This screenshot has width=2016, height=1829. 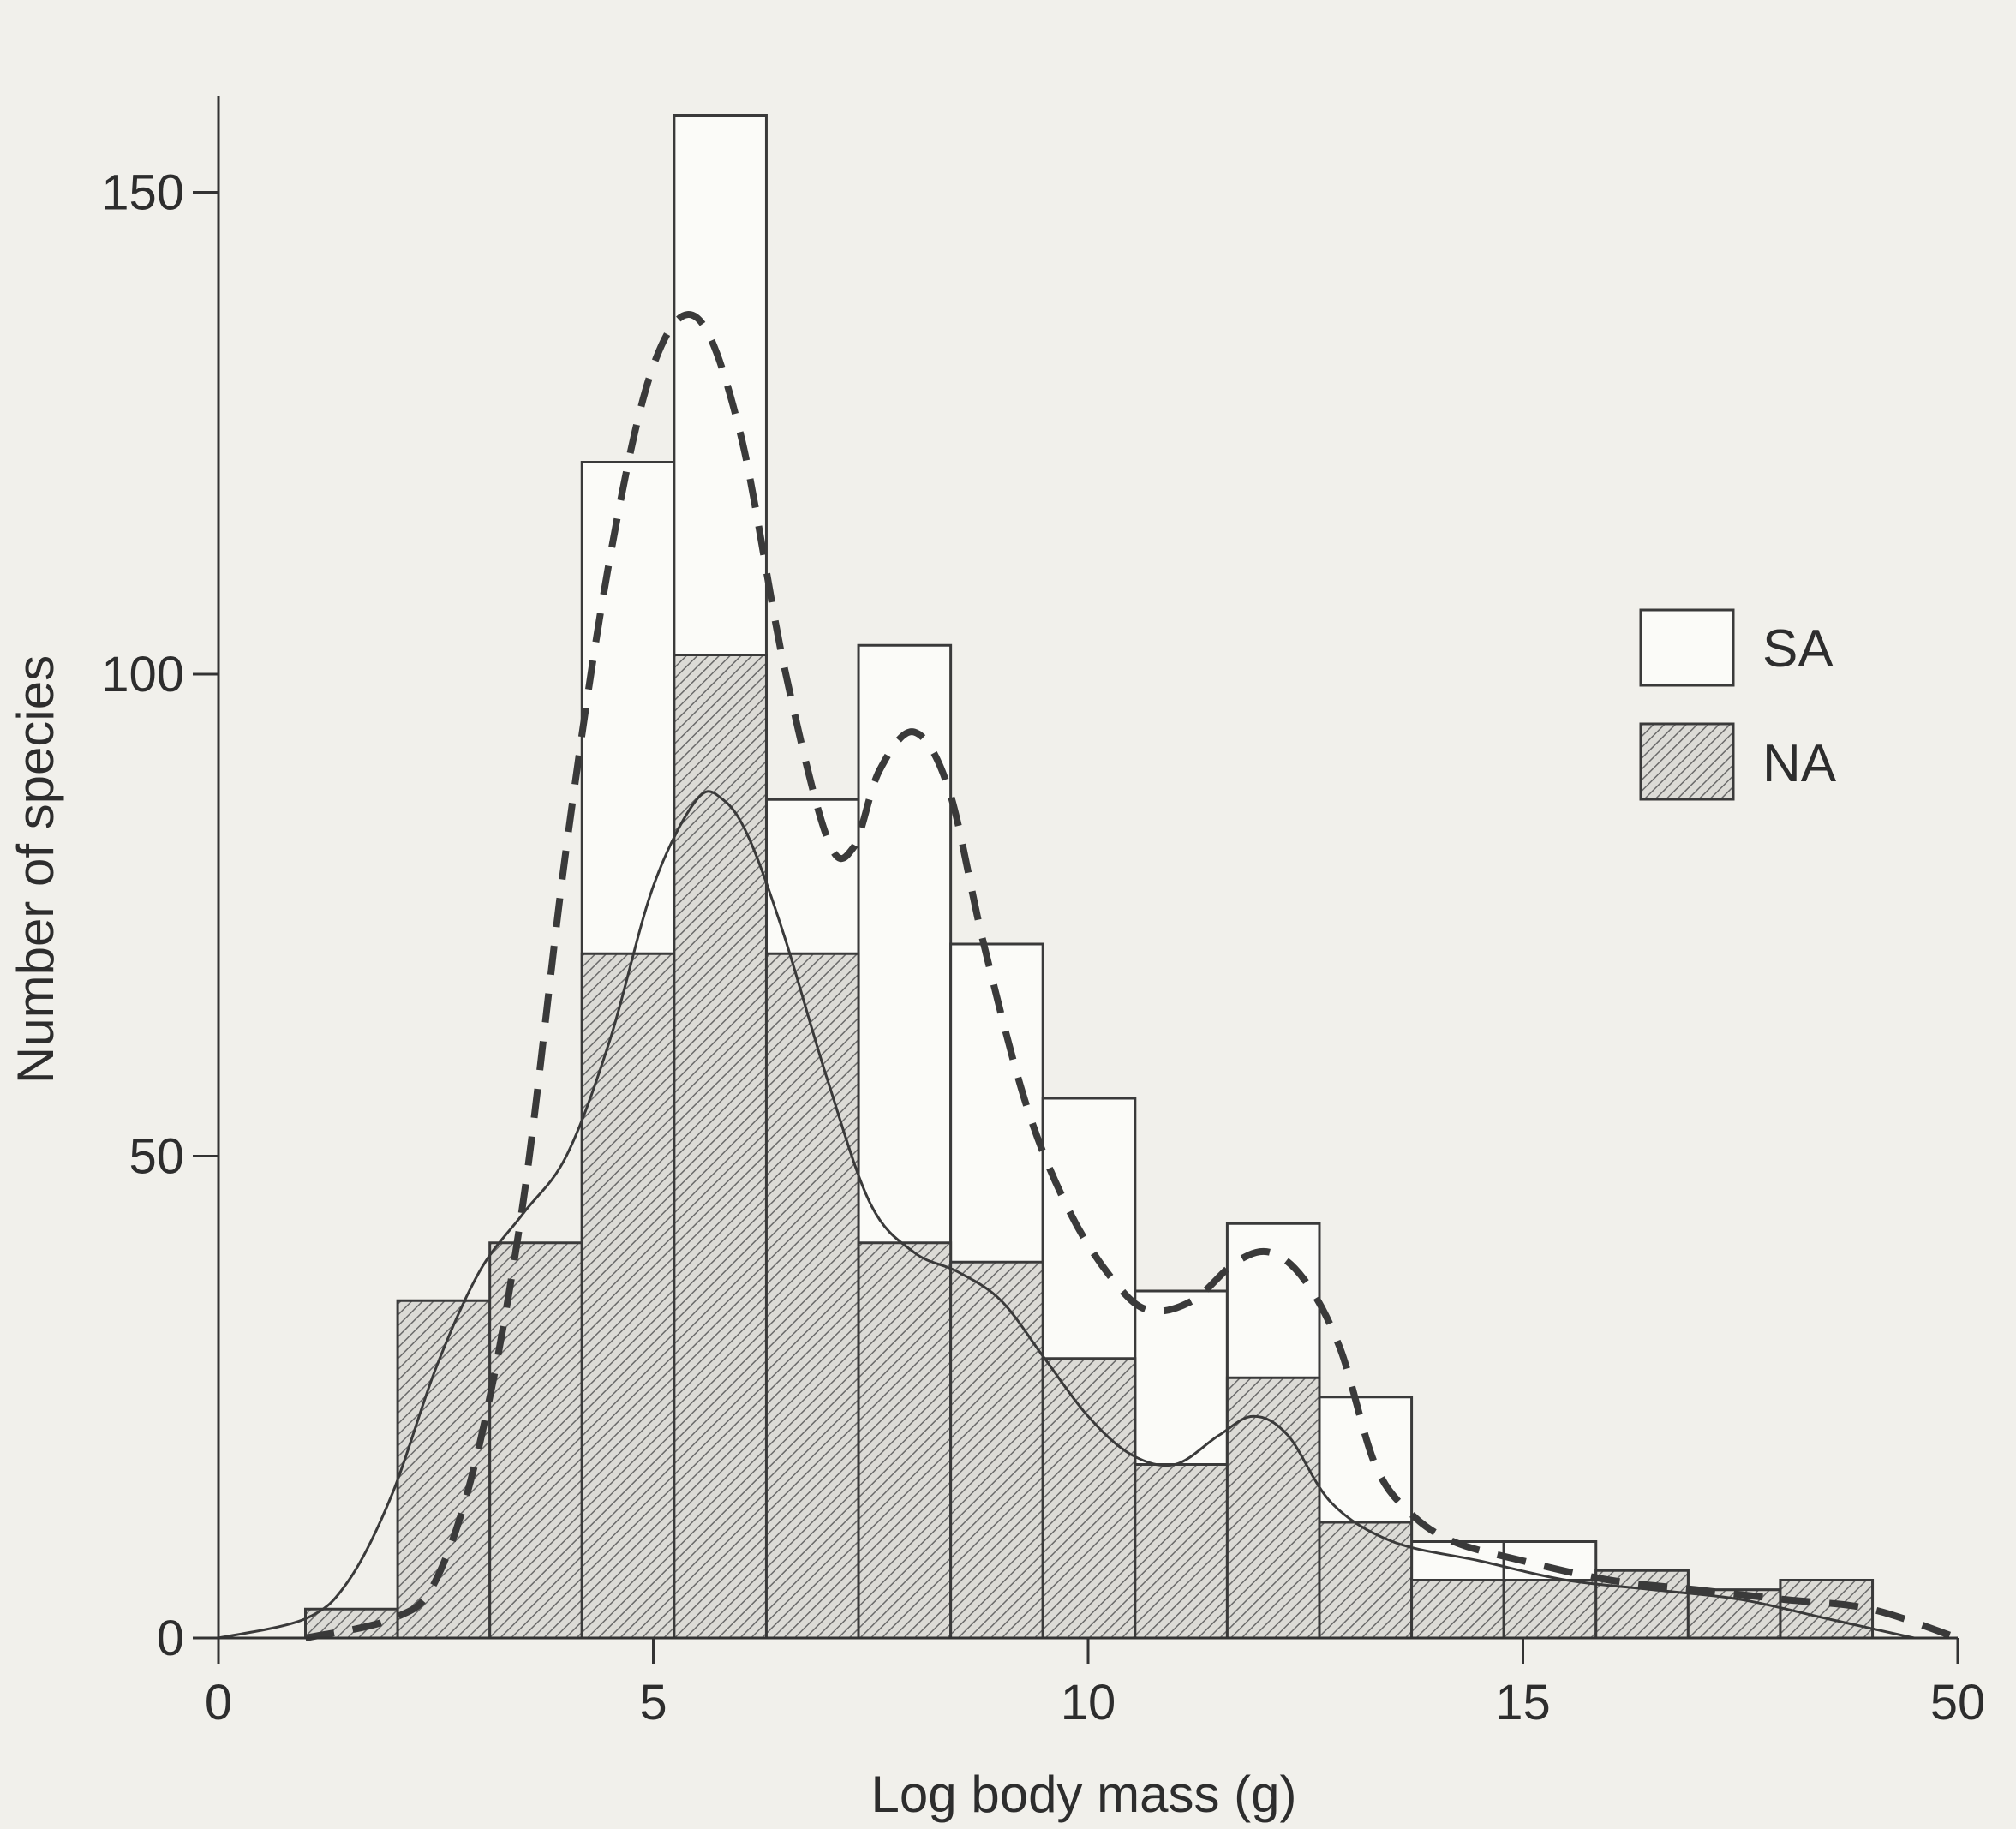 I want to click on y-tick-label-100: 100, so click(x=142, y=674).